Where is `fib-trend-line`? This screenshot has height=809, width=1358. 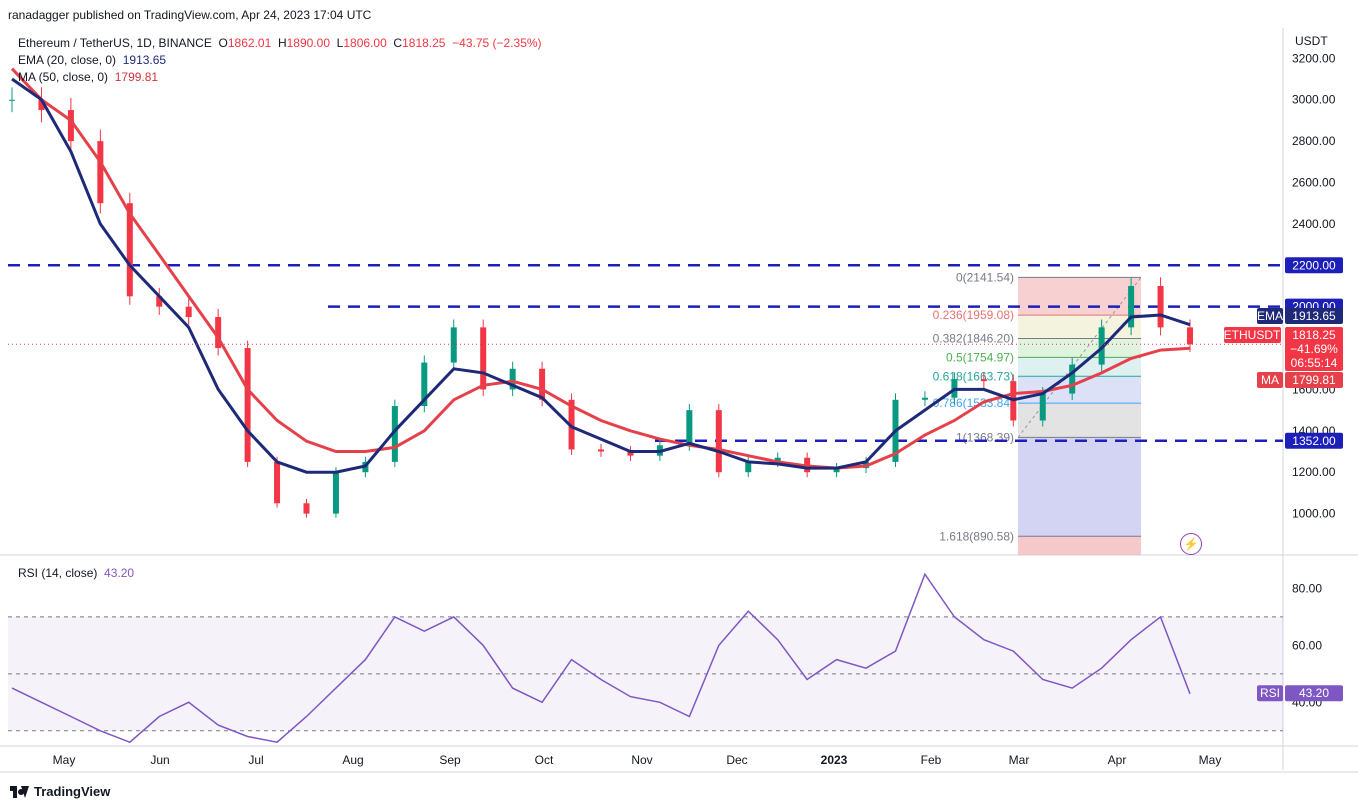 fib-trend-line is located at coordinates (1079, 357).